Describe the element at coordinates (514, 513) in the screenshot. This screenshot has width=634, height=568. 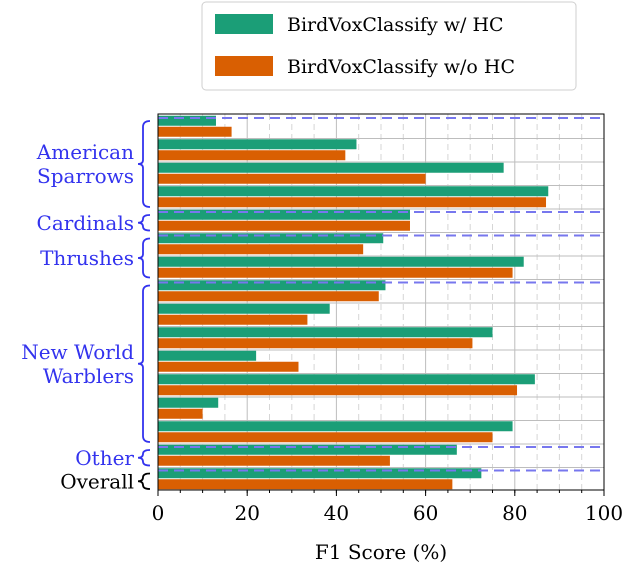
I see `x-tick-label: 80` at that location.